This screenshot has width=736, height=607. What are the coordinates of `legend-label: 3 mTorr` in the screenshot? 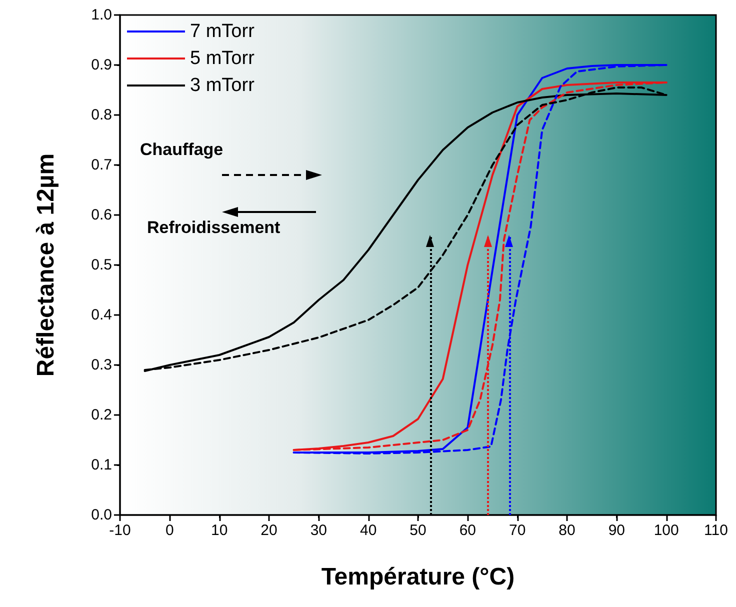 It's located at (223, 85).